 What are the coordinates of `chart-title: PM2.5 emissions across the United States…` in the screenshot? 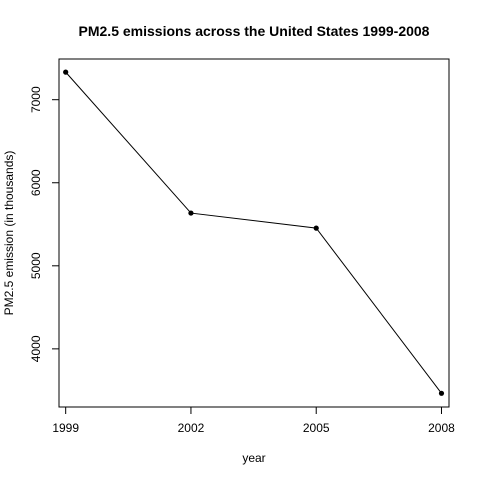 It's located at (254, 31).